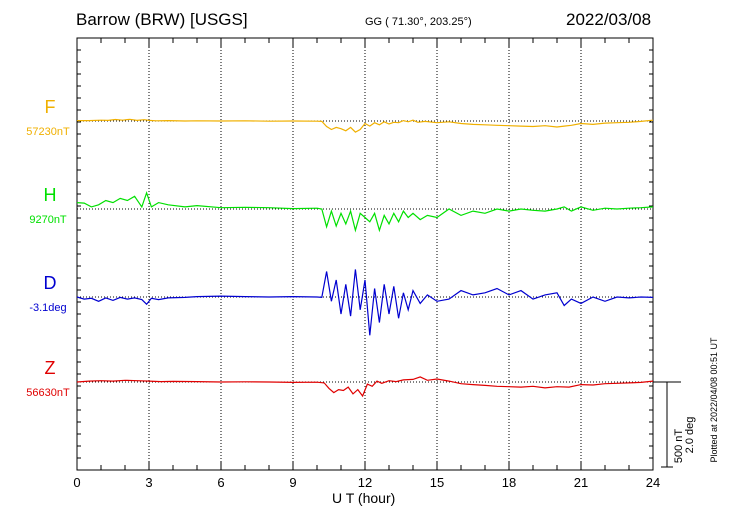 Image resolution: width=730 pixels, height=520 pixels. I want to click on plotted-timestamp: Plotted at 2022/04/08 00:51 UT, so click(714, 400).